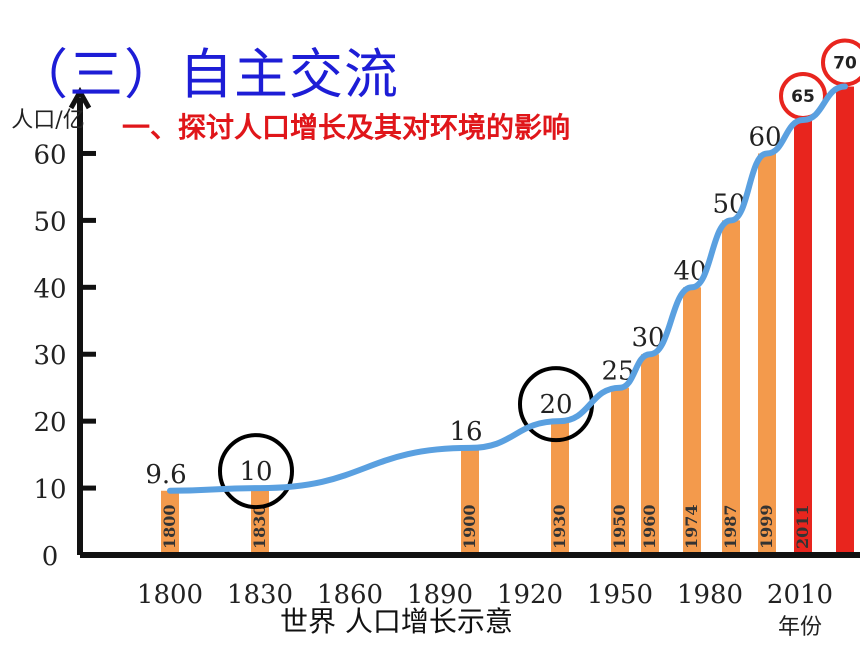 This screenshot has width=860, height=645. Describe the element at coordinates (559, 526) in the screenshot. I see `bar-year-label: 1930` at that location.